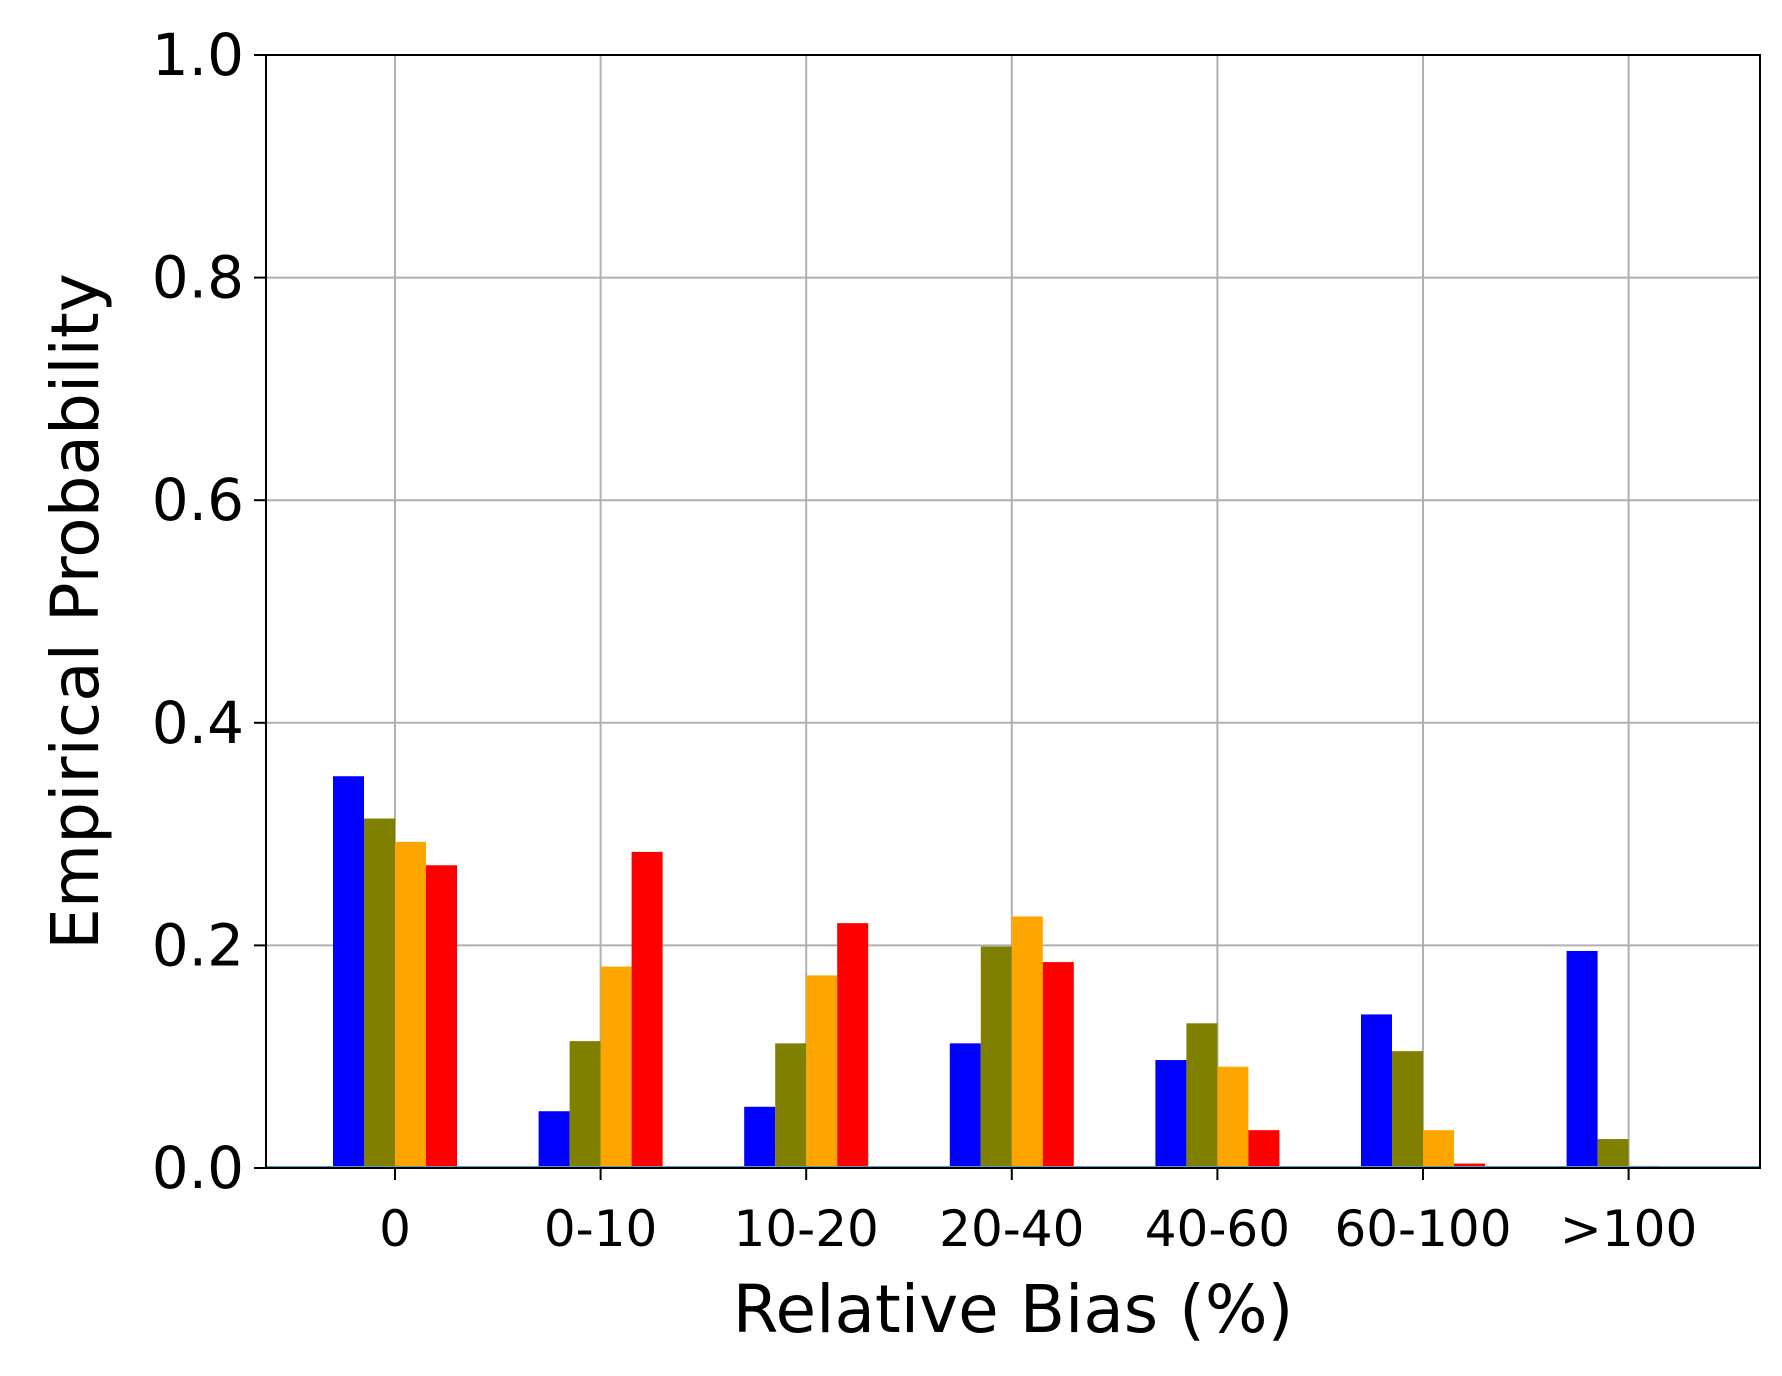 This screenshot has height=1376, width=1782. Describe the element at coordinates (1013, 1309) in the screenshot. I see `x-axis-label: Relative Bias (%)` at that location.